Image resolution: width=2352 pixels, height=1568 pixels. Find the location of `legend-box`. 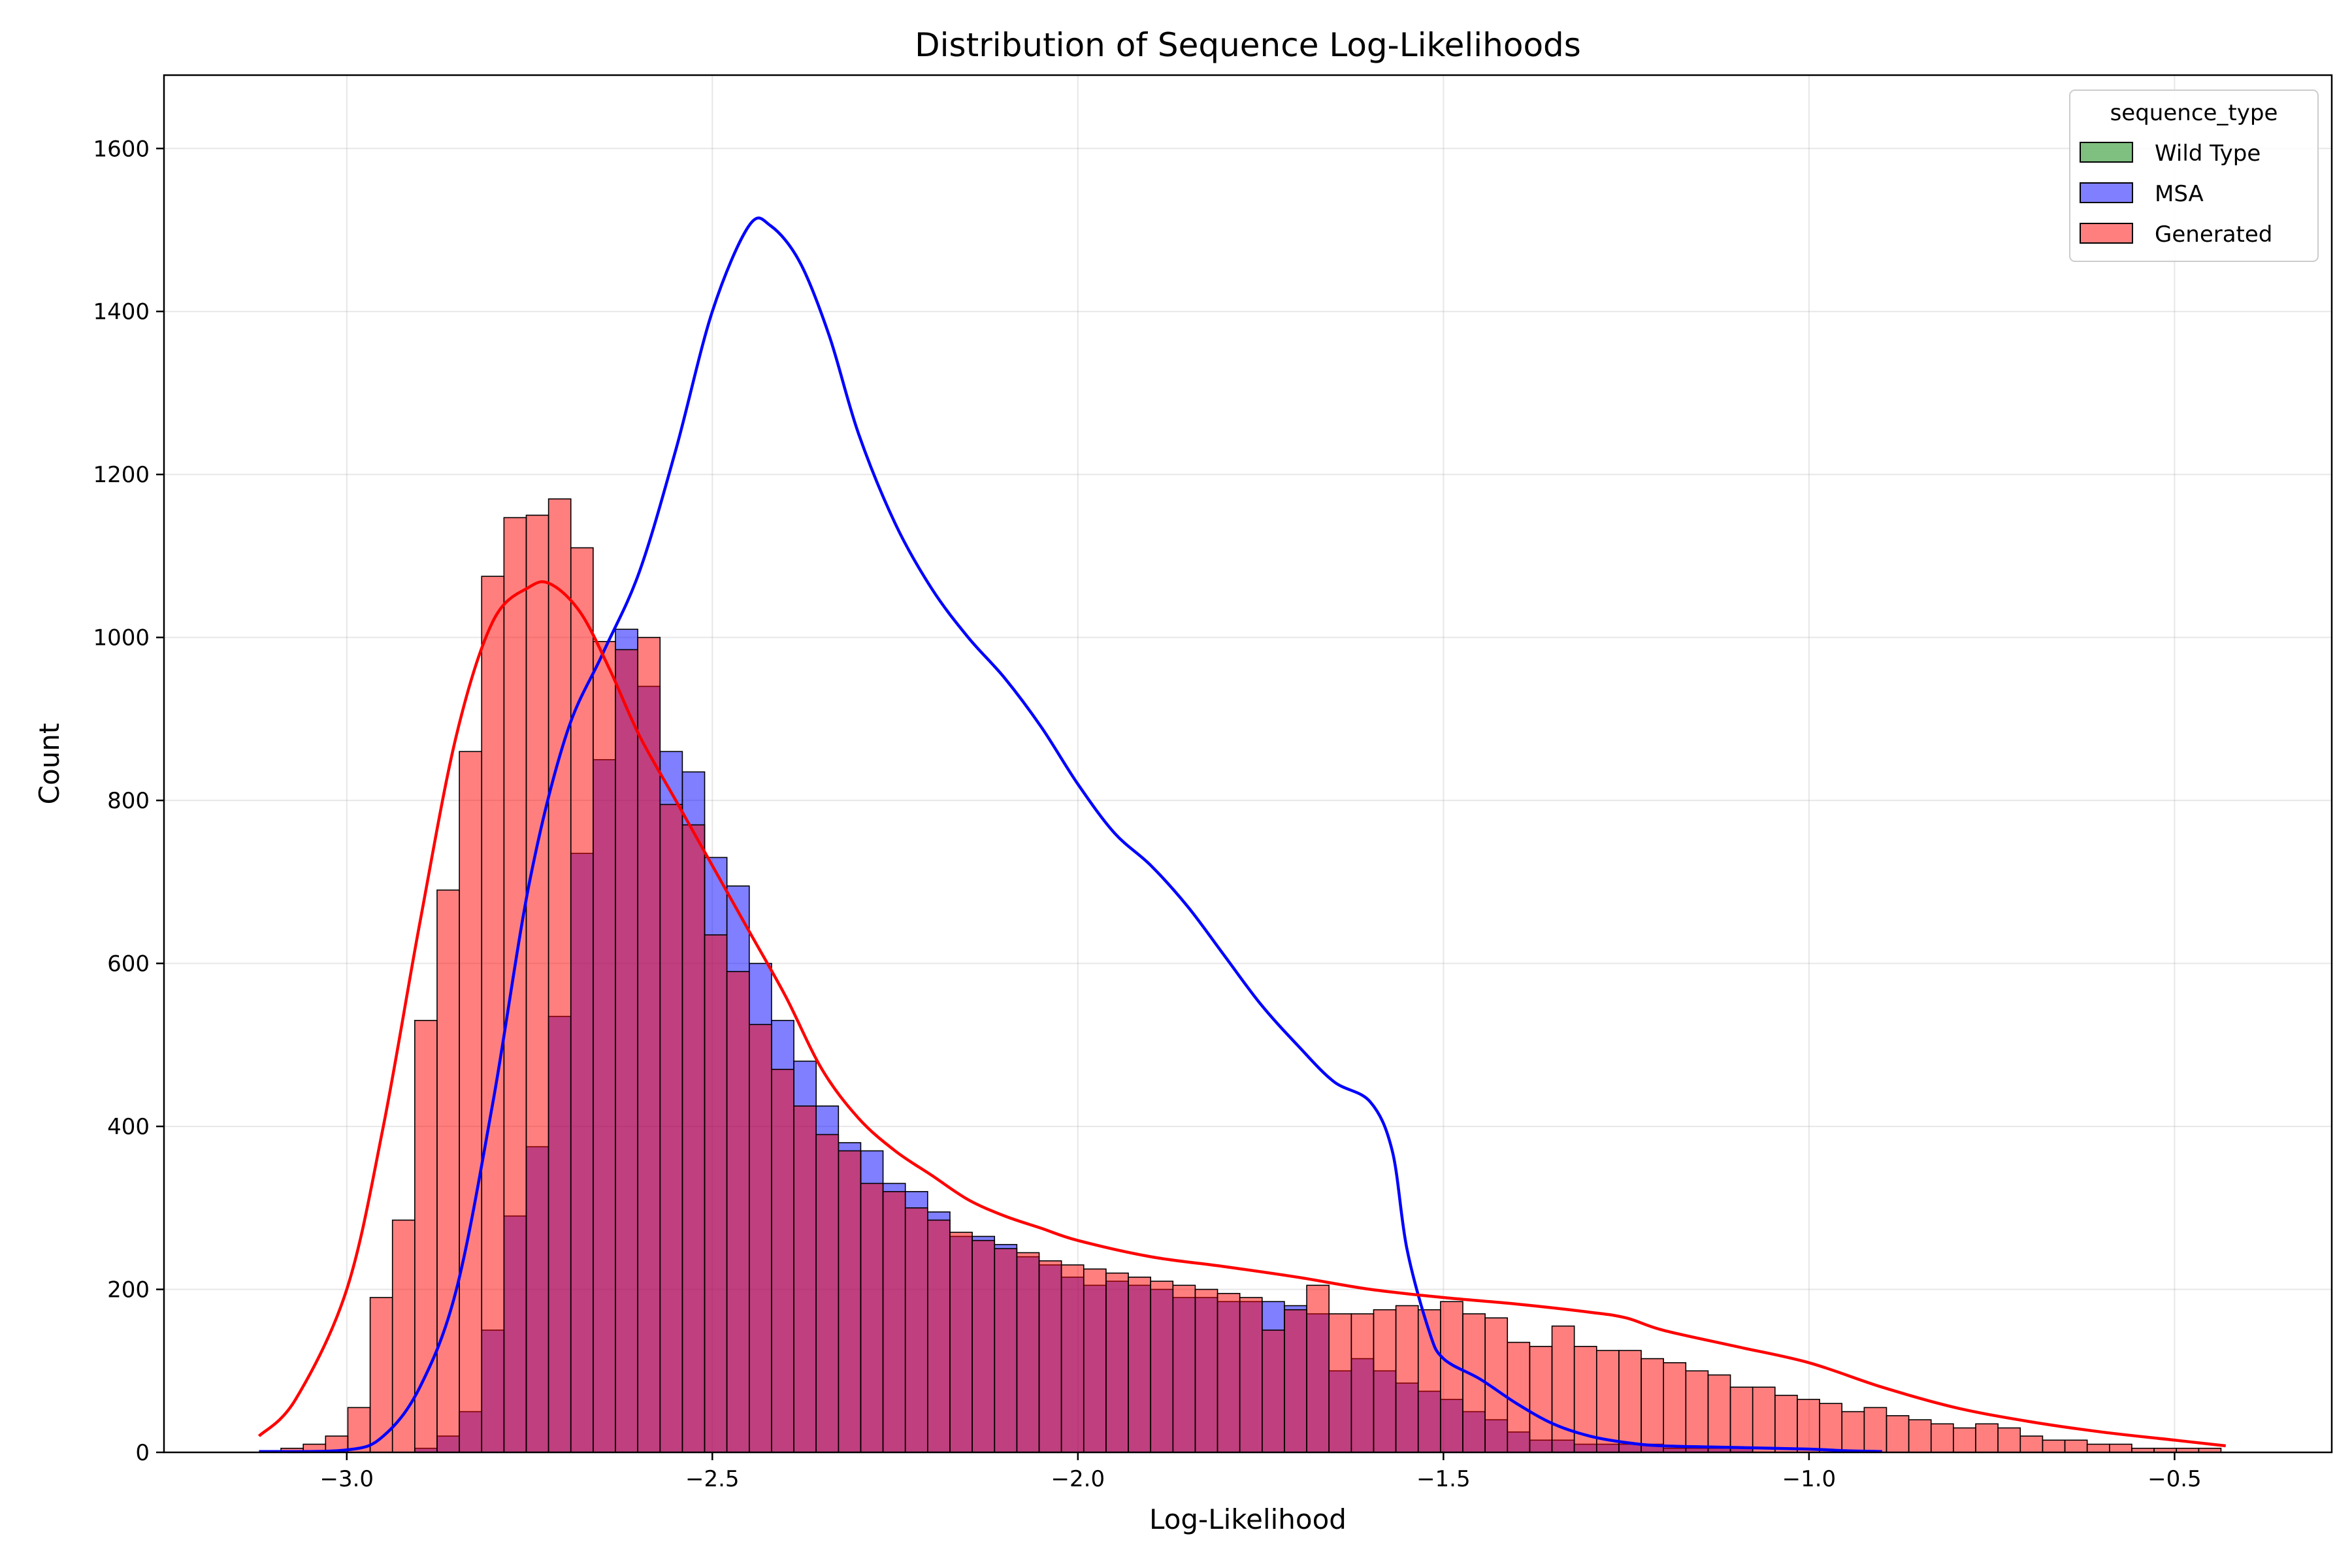

legend-box is located at coordinates (2194, 176).